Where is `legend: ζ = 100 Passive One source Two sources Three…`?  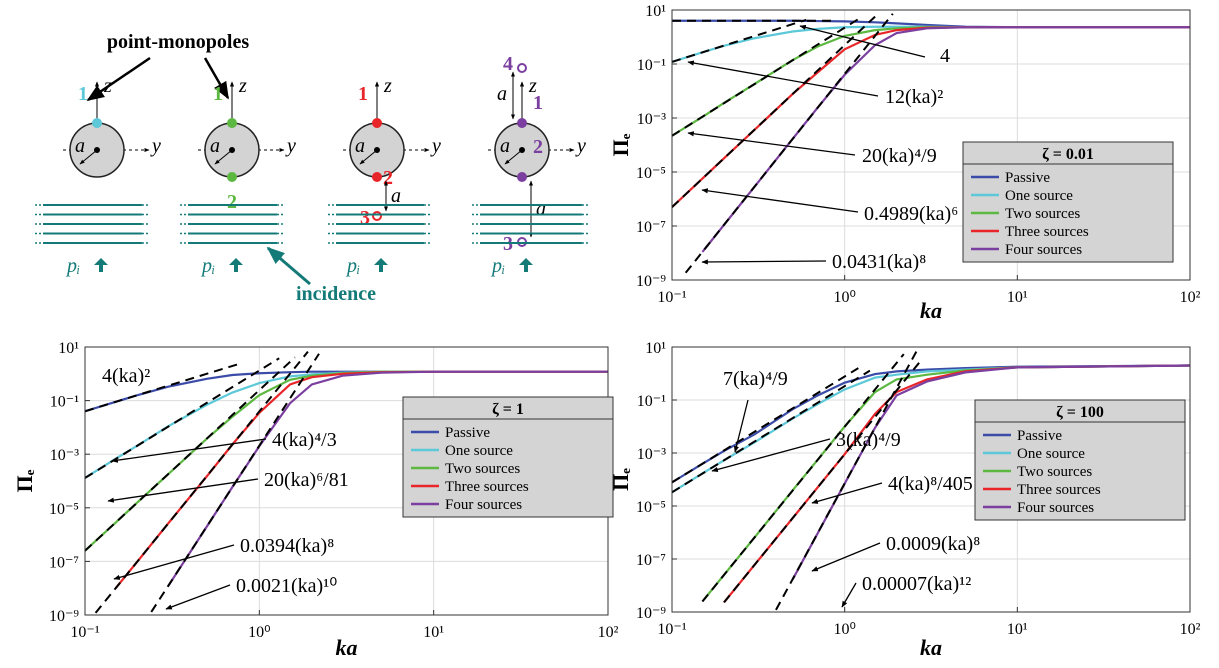
legend: ζ = 100 Passive One source Two sources Three… is located at coordinates (1080, 460).